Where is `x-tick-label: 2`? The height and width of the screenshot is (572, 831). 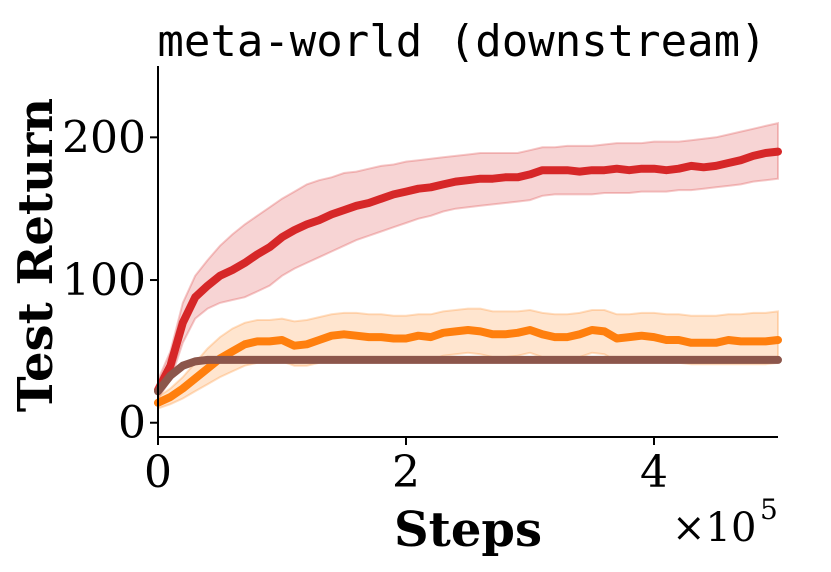
x-tick-label: 2 is located at coordinates (406, 472).